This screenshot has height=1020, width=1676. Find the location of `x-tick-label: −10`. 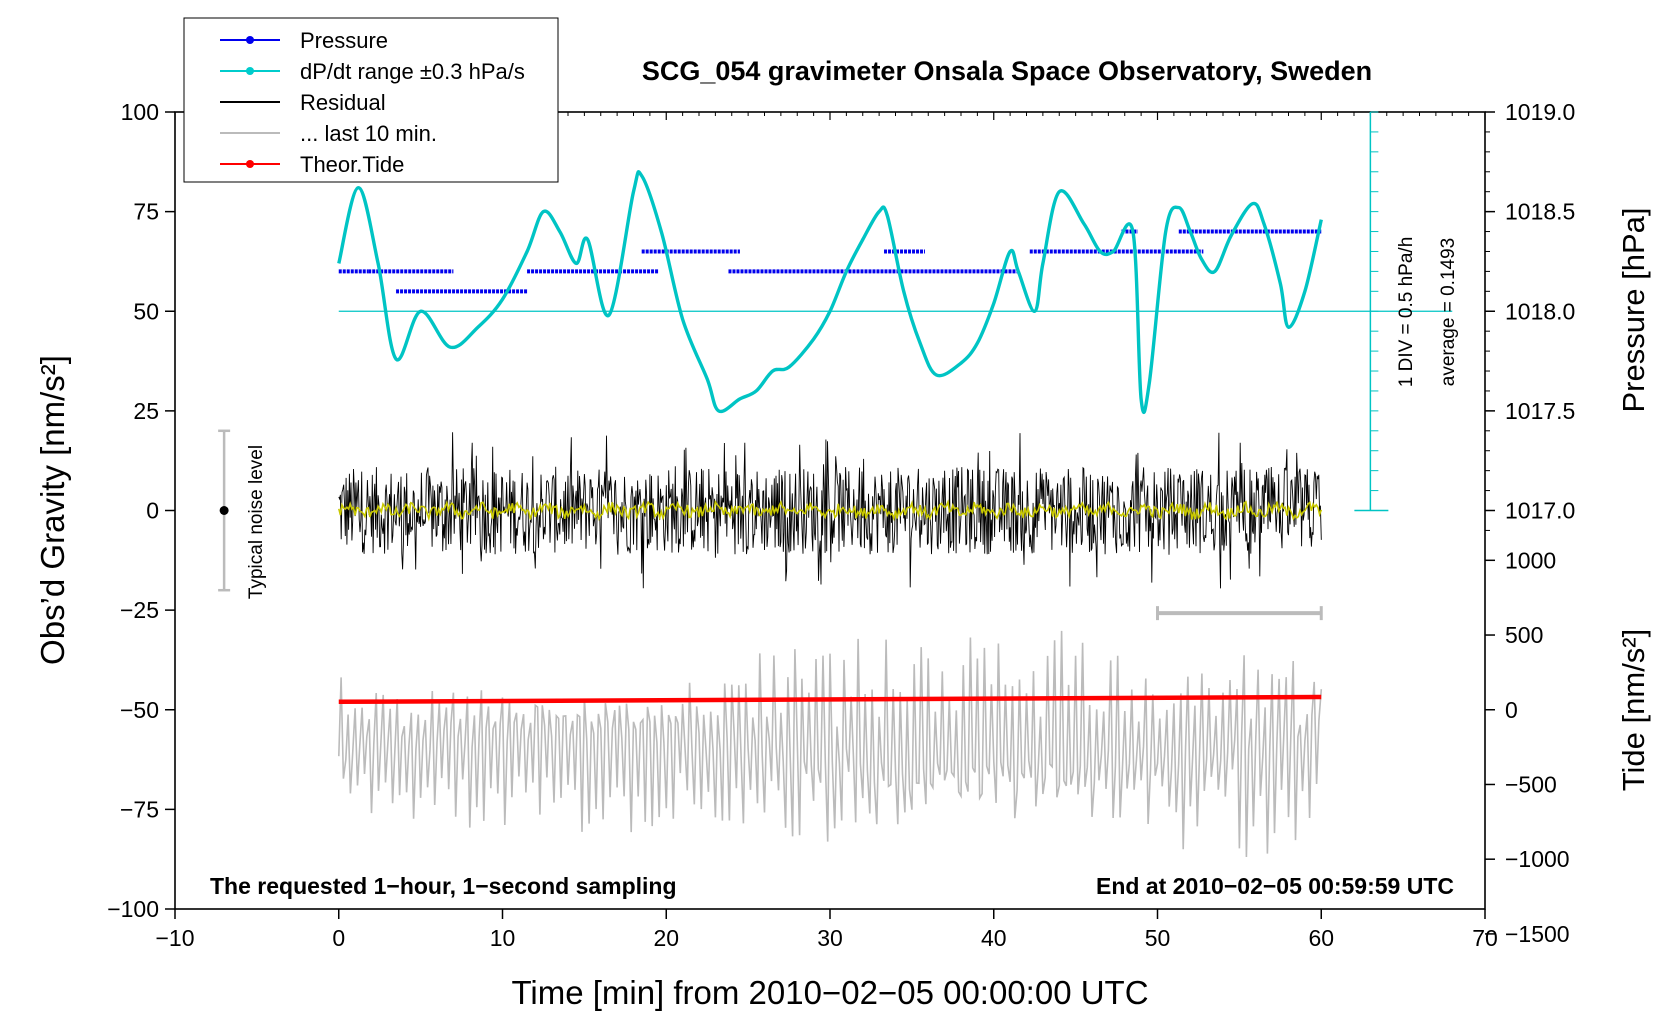

x-tick-label: −10 is located at coordinates (174, 938).